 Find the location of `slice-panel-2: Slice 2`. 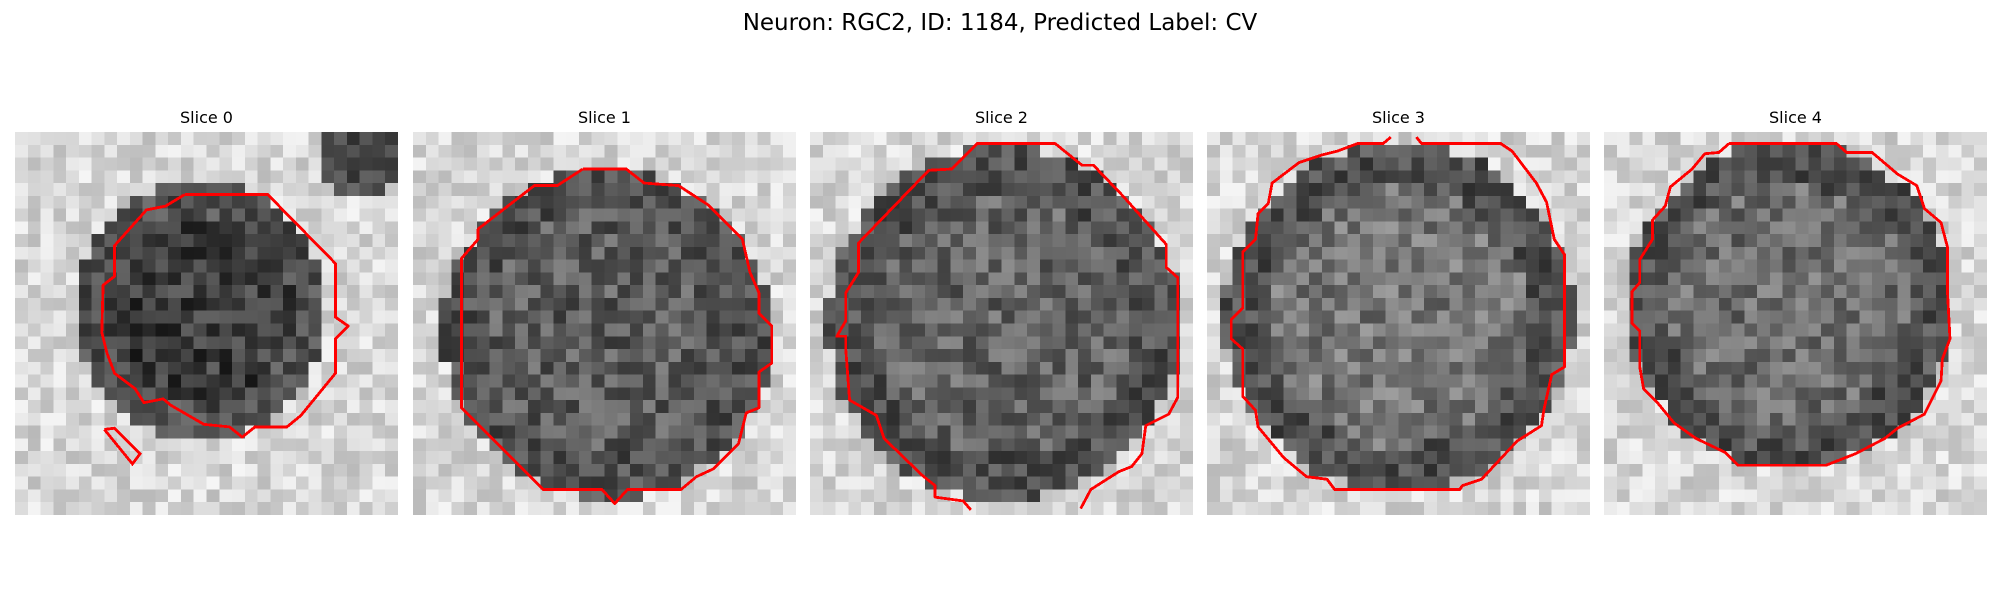

slice-panel-2: Slice 2 is located at coordinates (1001, 311).